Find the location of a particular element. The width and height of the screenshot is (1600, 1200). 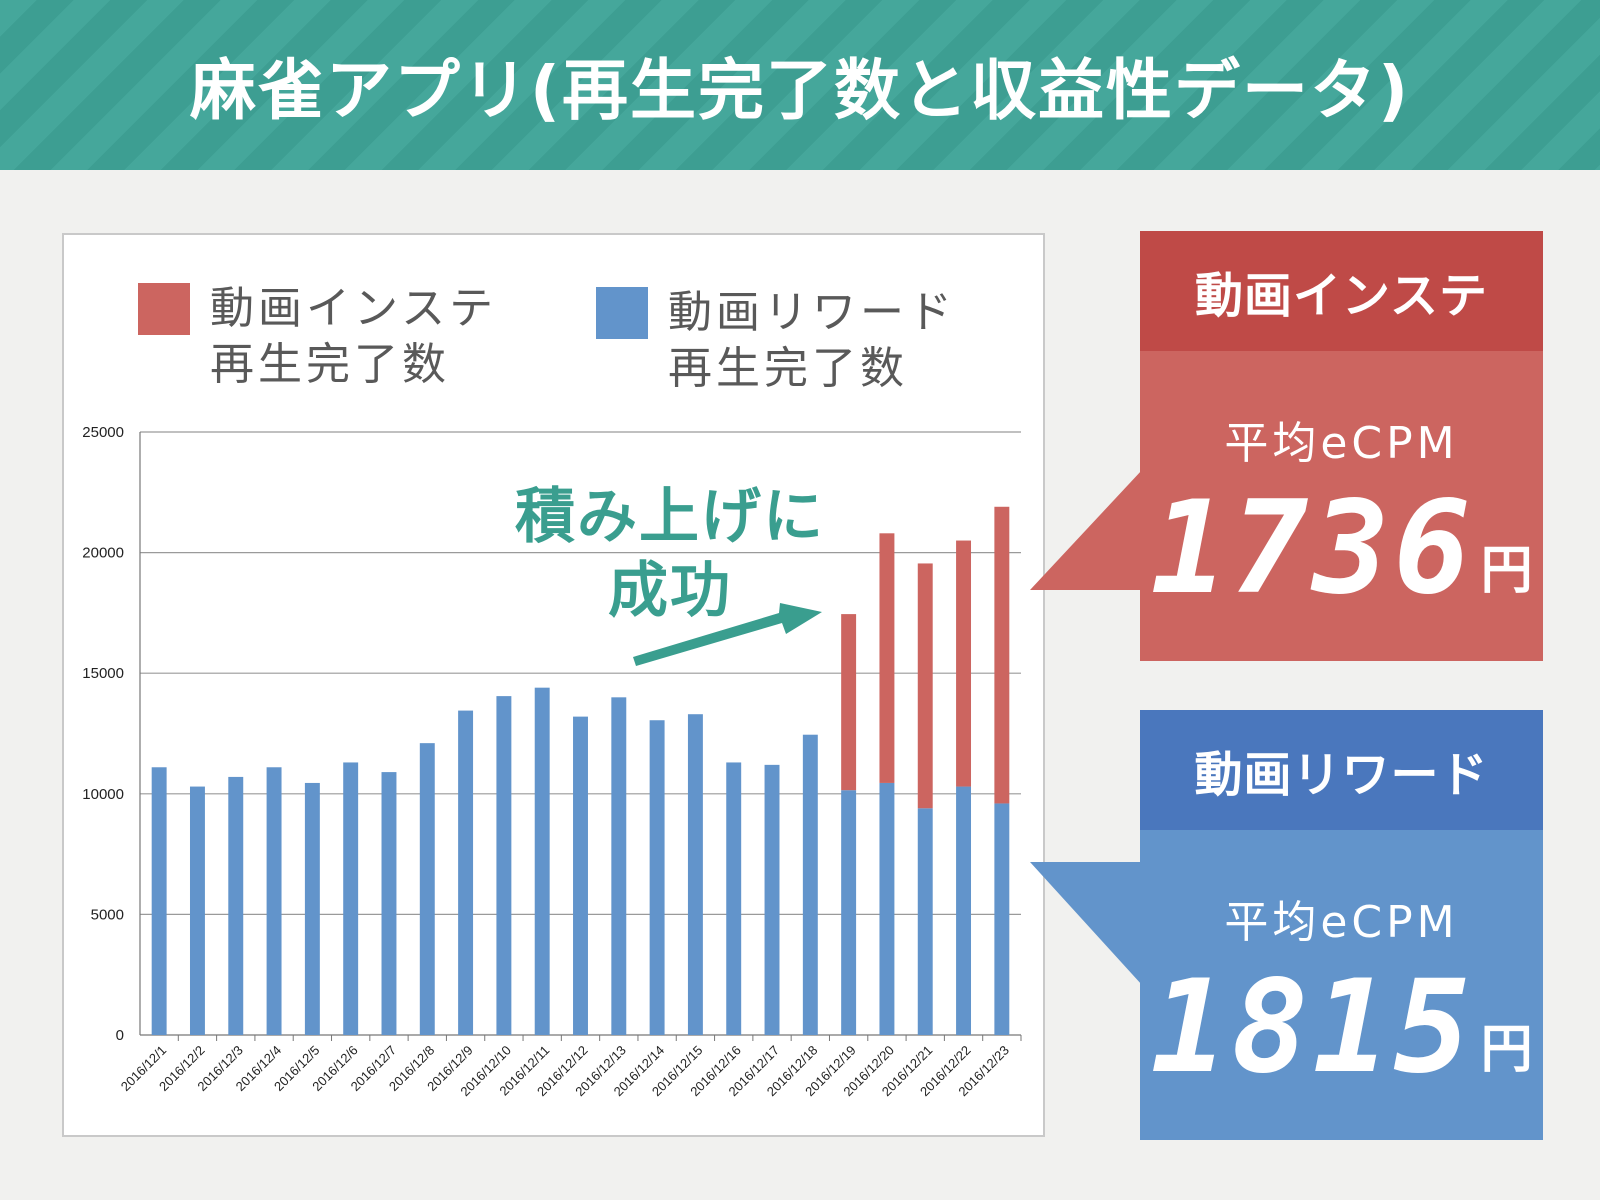

title-banner: 麻雀アプリ(再生完了数と収益性データ) is located at coordinates (800, 85).